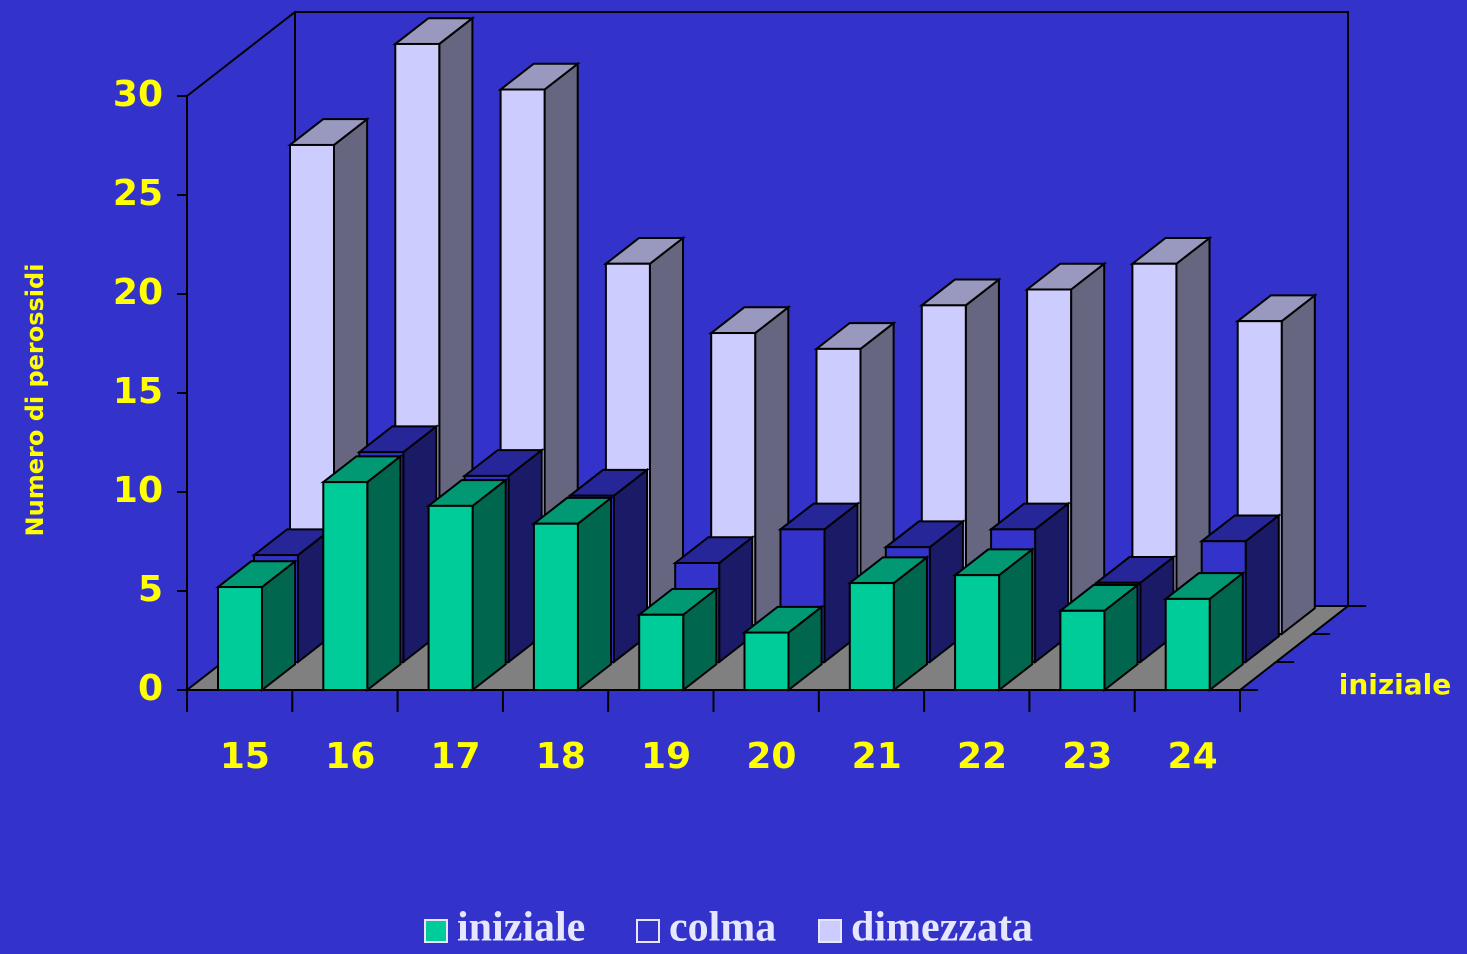 The height and width of the screenshot is (954, 1467). Describe the element at coordinates (666, 756) in the screenshot. I see `x-tick-label: 19` at that location.